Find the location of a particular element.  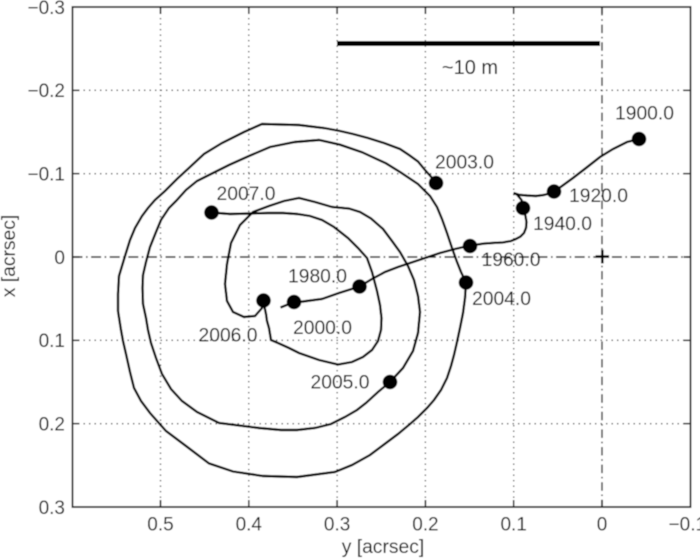

svg-text: ~10 m is located at coordinates (470, 68).